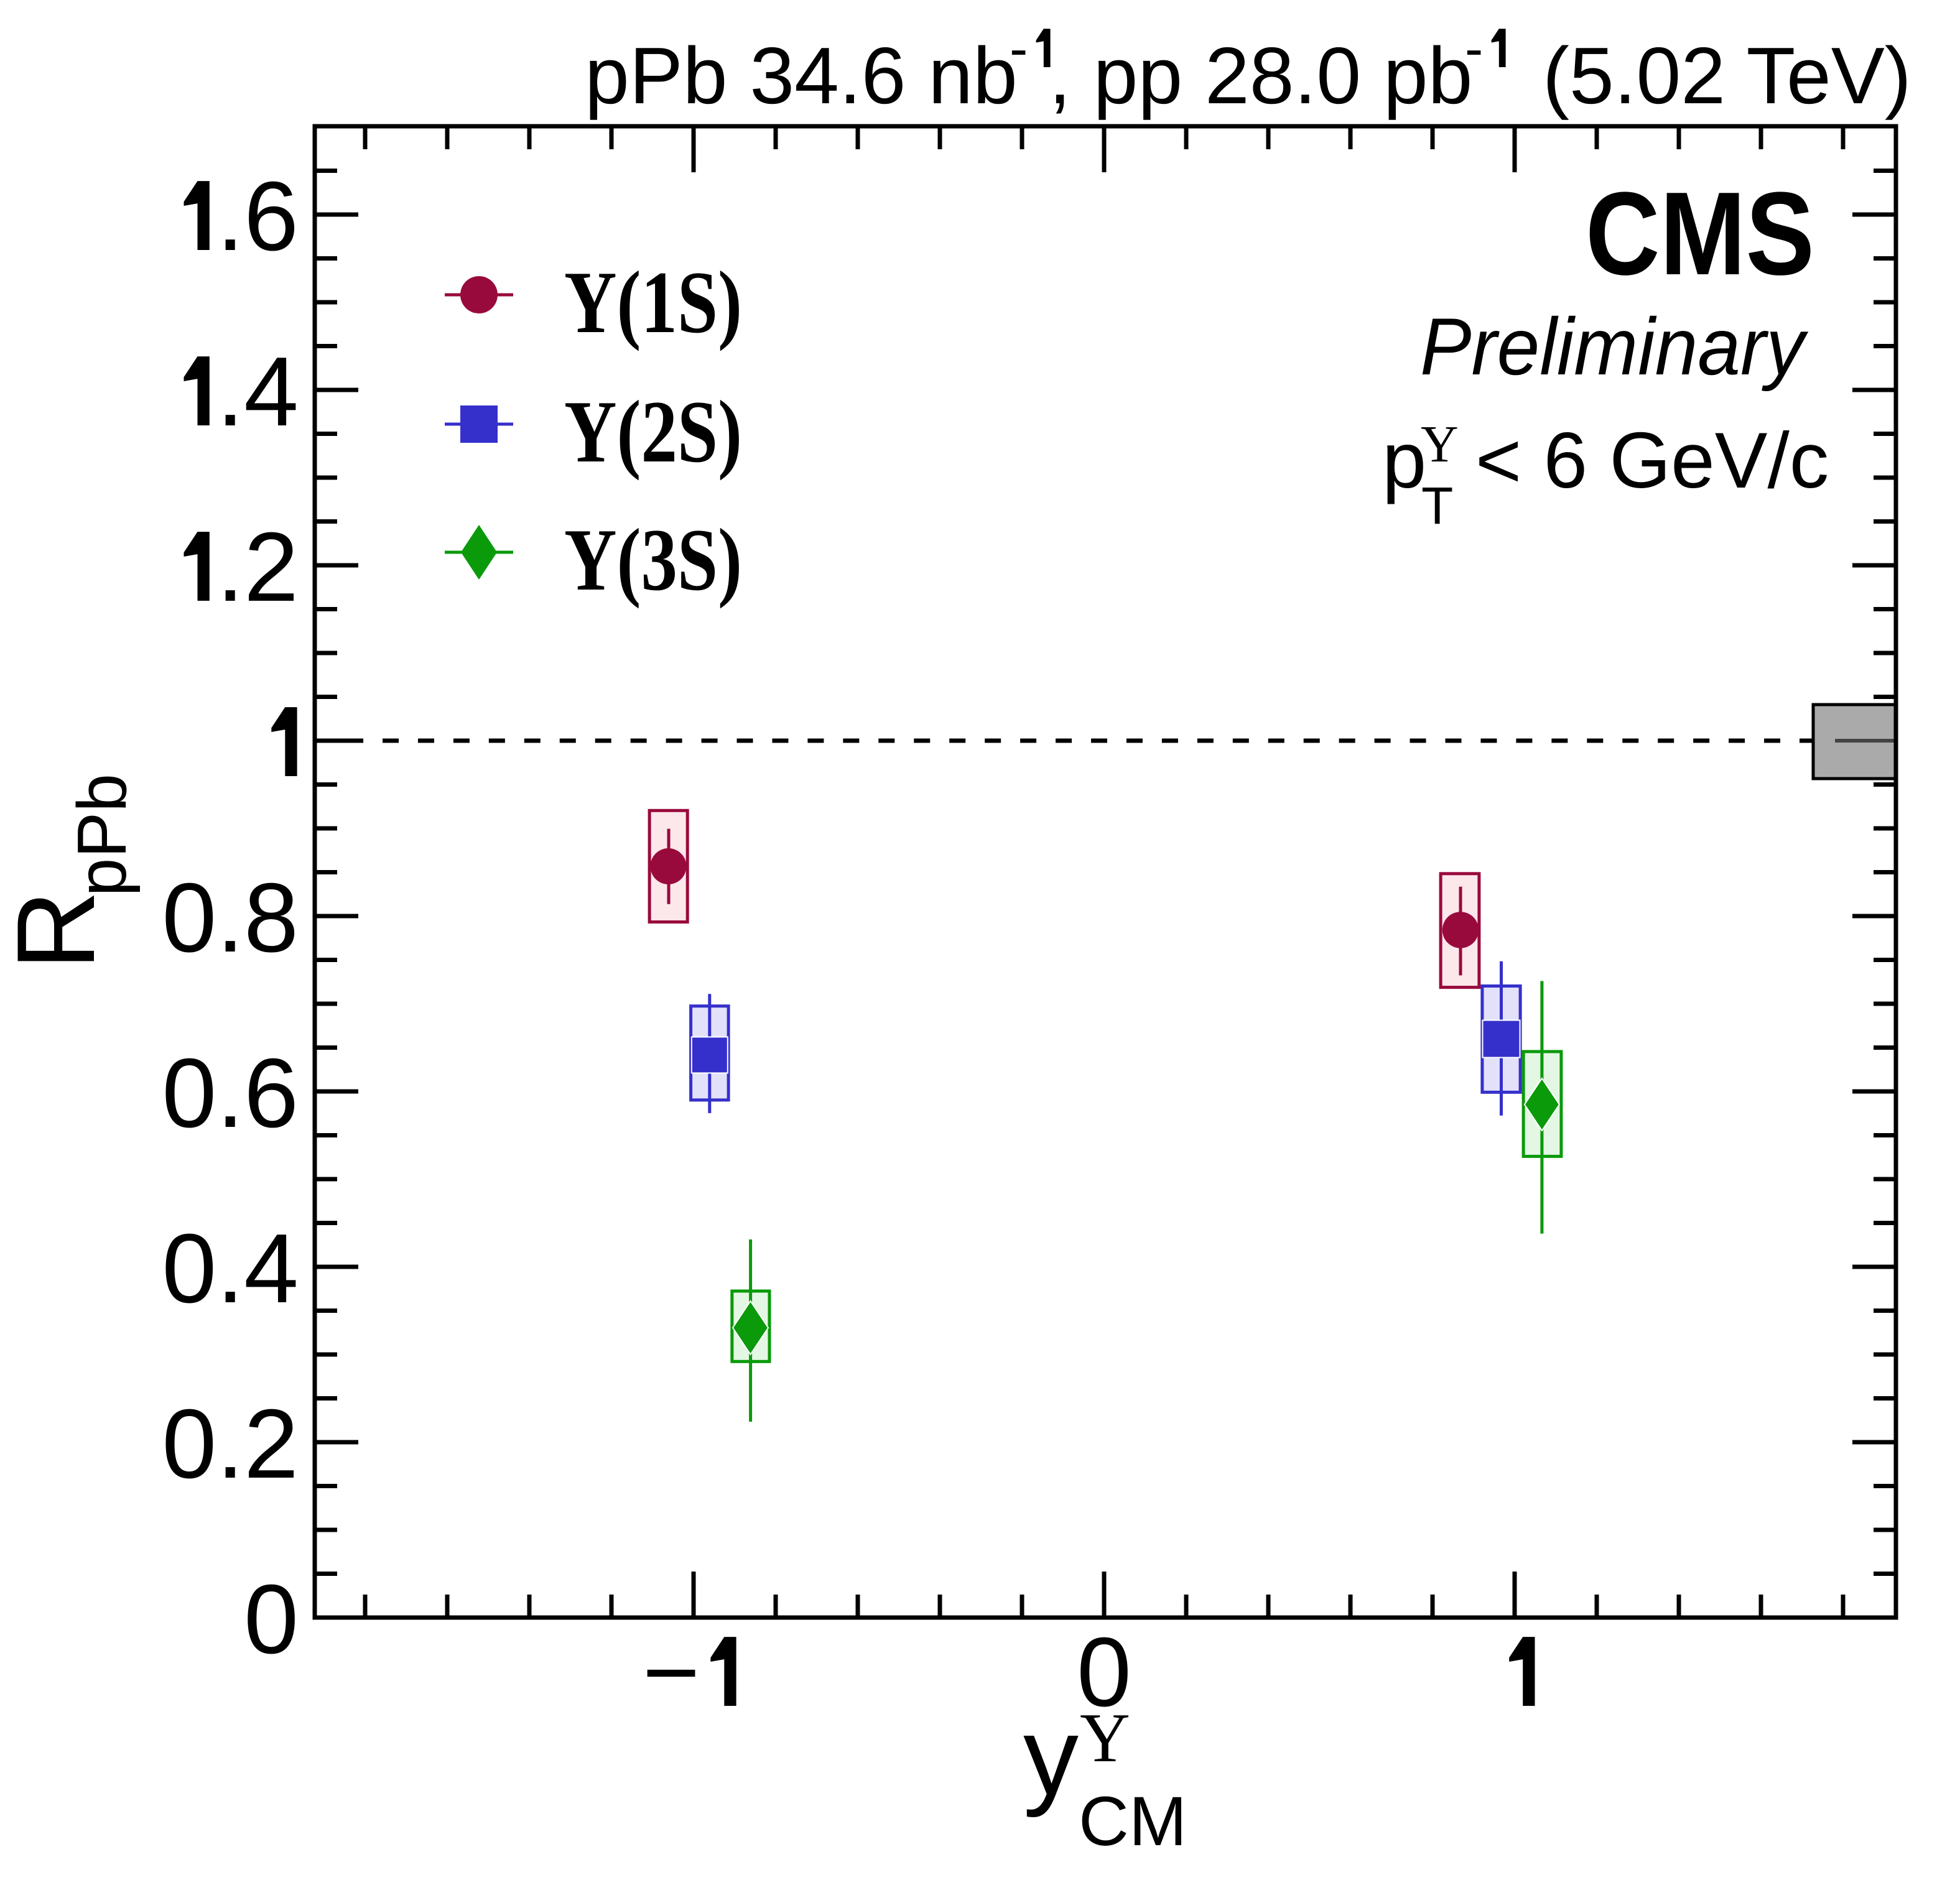  Describe the element at coordinates (230, 1093) in the screenshot. I see `svg-text: 0.6` at that location.